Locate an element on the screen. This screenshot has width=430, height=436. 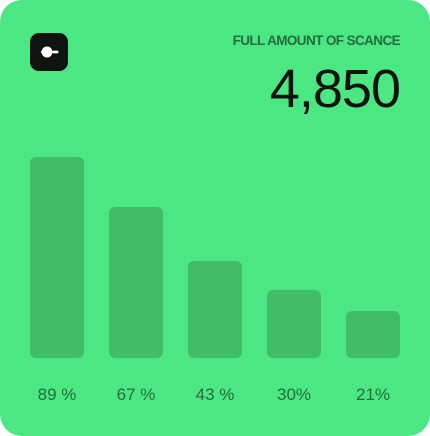
toggle-pointer-icon is located at coordinates (49, 52).